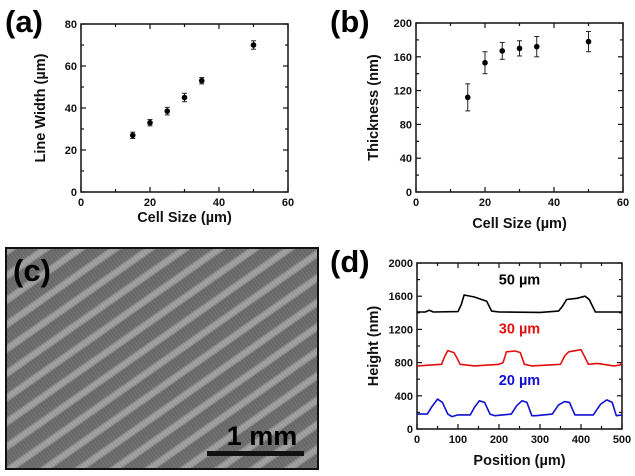 The image size is (635, 476). What do you see at coordinates (41, 107) in the screenshot?
I see `y-axis-label: Line Width (µm)` at bounding box center [41, 107].